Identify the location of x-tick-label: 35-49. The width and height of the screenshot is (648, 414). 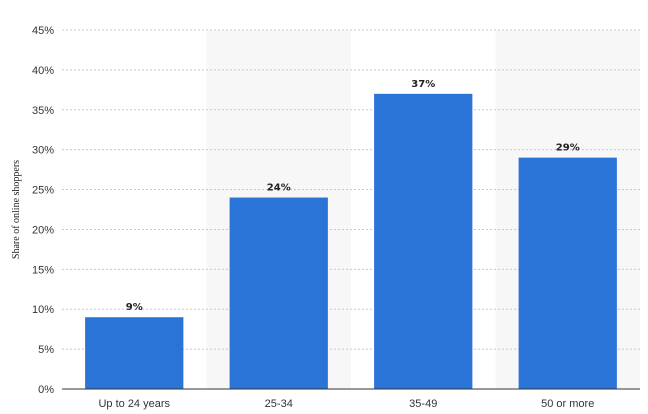
(423, 404).